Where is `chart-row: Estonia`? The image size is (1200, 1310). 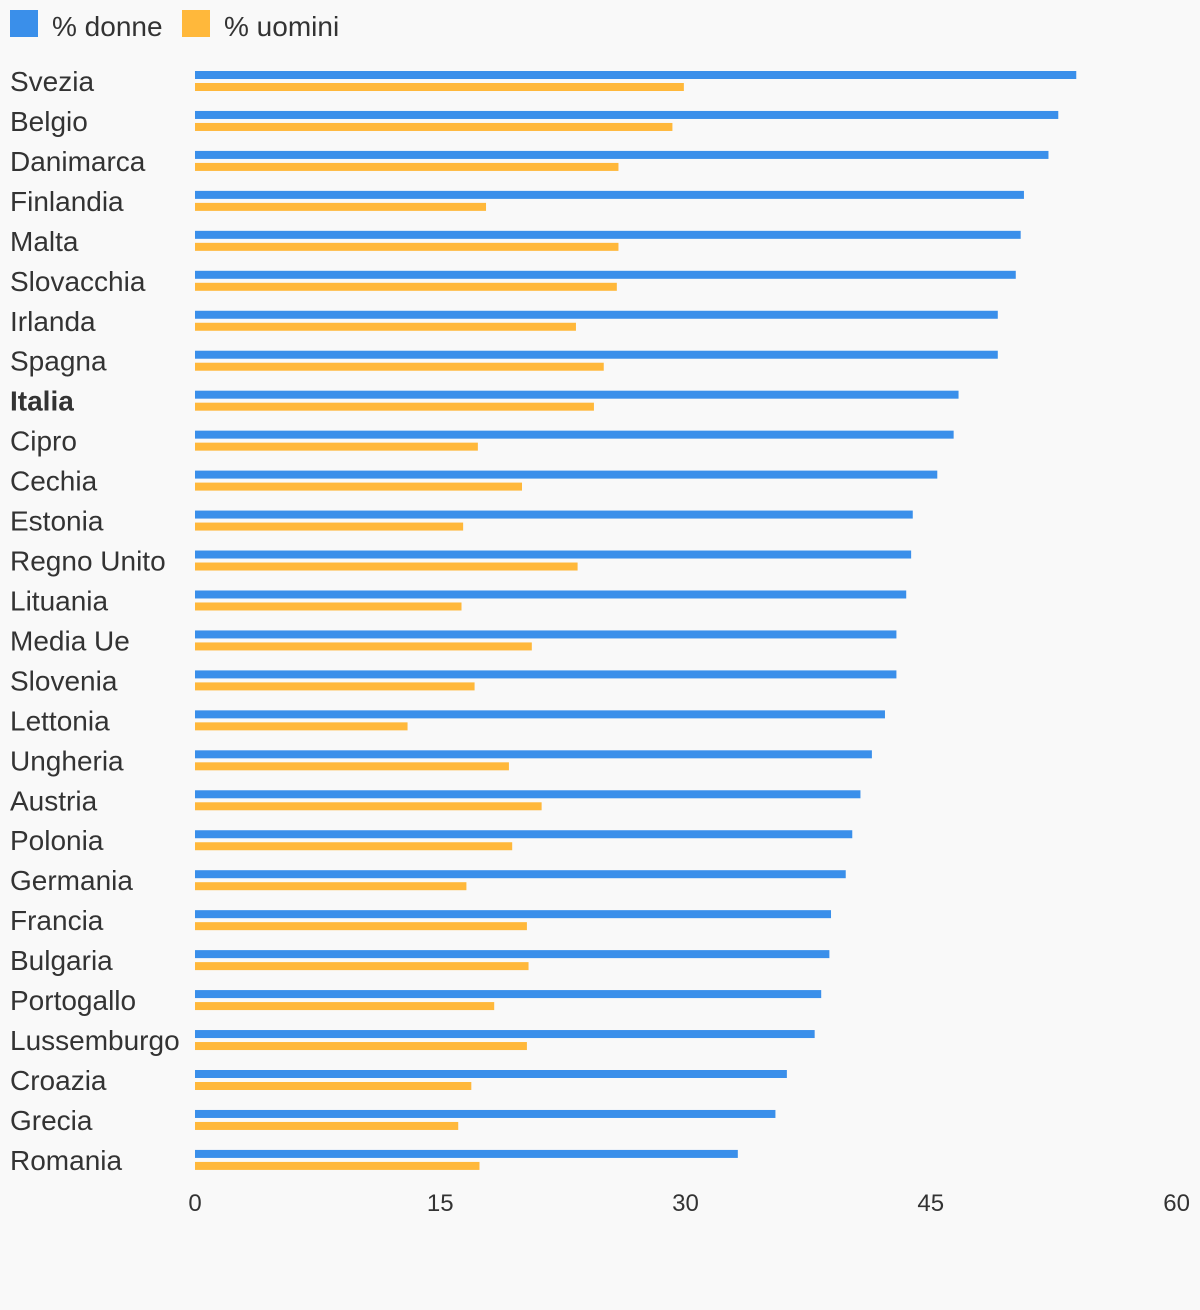 chart-row: Estonia is located at coordinates (461, 521).